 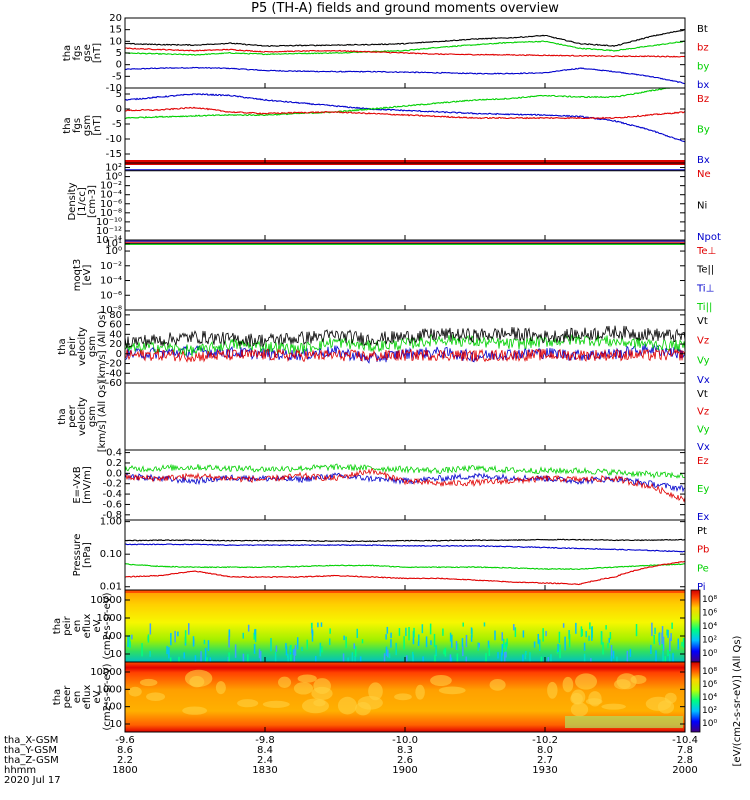 I want to click on y-axis-label-line: peir, so click(x=72, y=346).